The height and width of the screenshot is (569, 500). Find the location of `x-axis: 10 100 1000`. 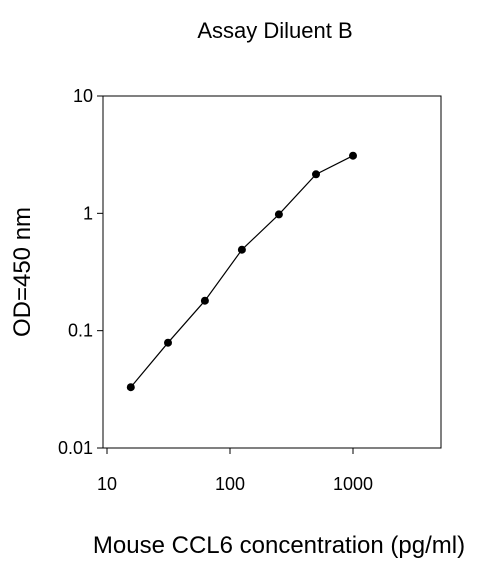

x-axis: 10 100 1000 is located at coordinates (235, 471).